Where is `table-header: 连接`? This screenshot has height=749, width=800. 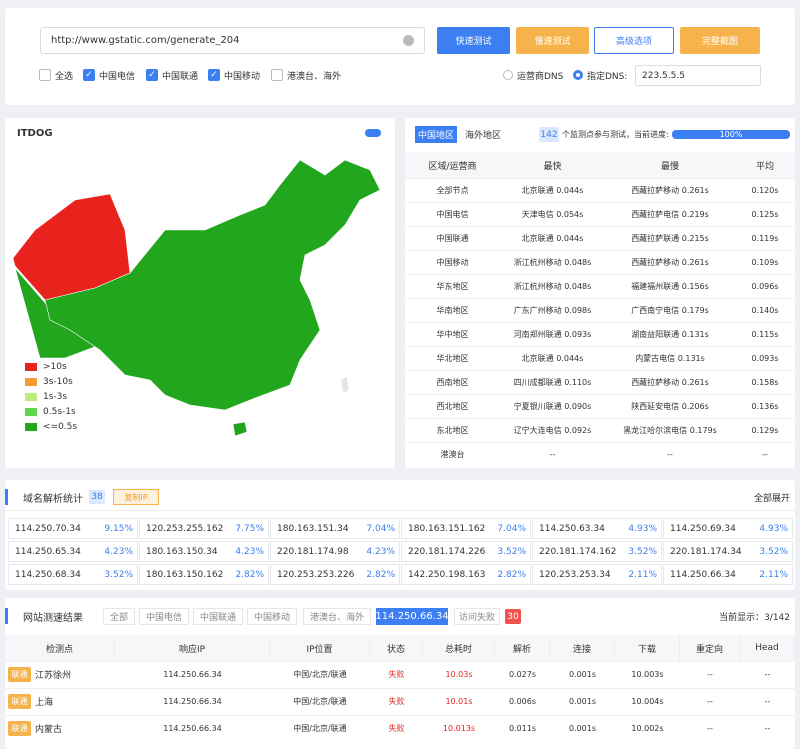
table-header: 连接 is located at coordinates (582, 648).